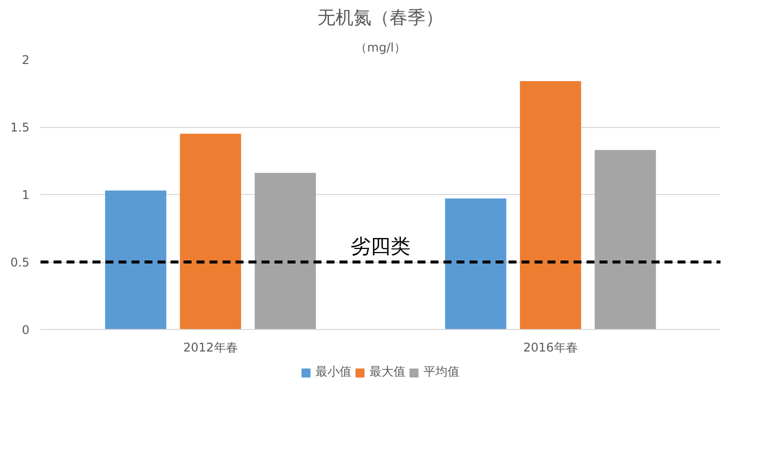  What do you see at coordinates (334, 372) in the screenshot?
I see `legend-label: 最小值` at bounding box center [334, 372].